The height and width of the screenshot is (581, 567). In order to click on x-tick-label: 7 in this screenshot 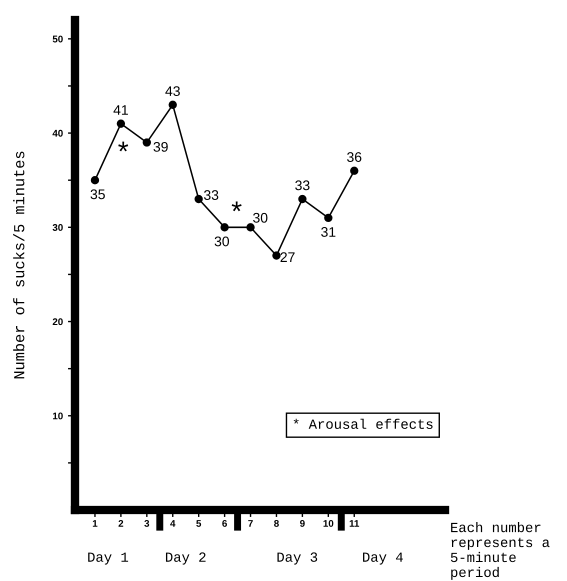, I will do `click(250, 523)`.